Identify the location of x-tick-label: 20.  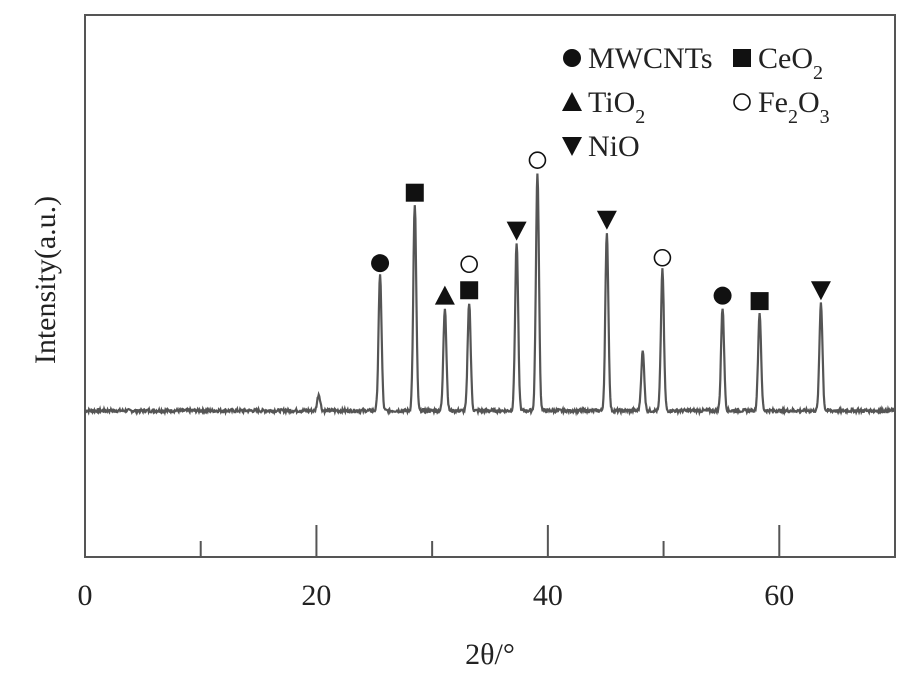
(316, 595).